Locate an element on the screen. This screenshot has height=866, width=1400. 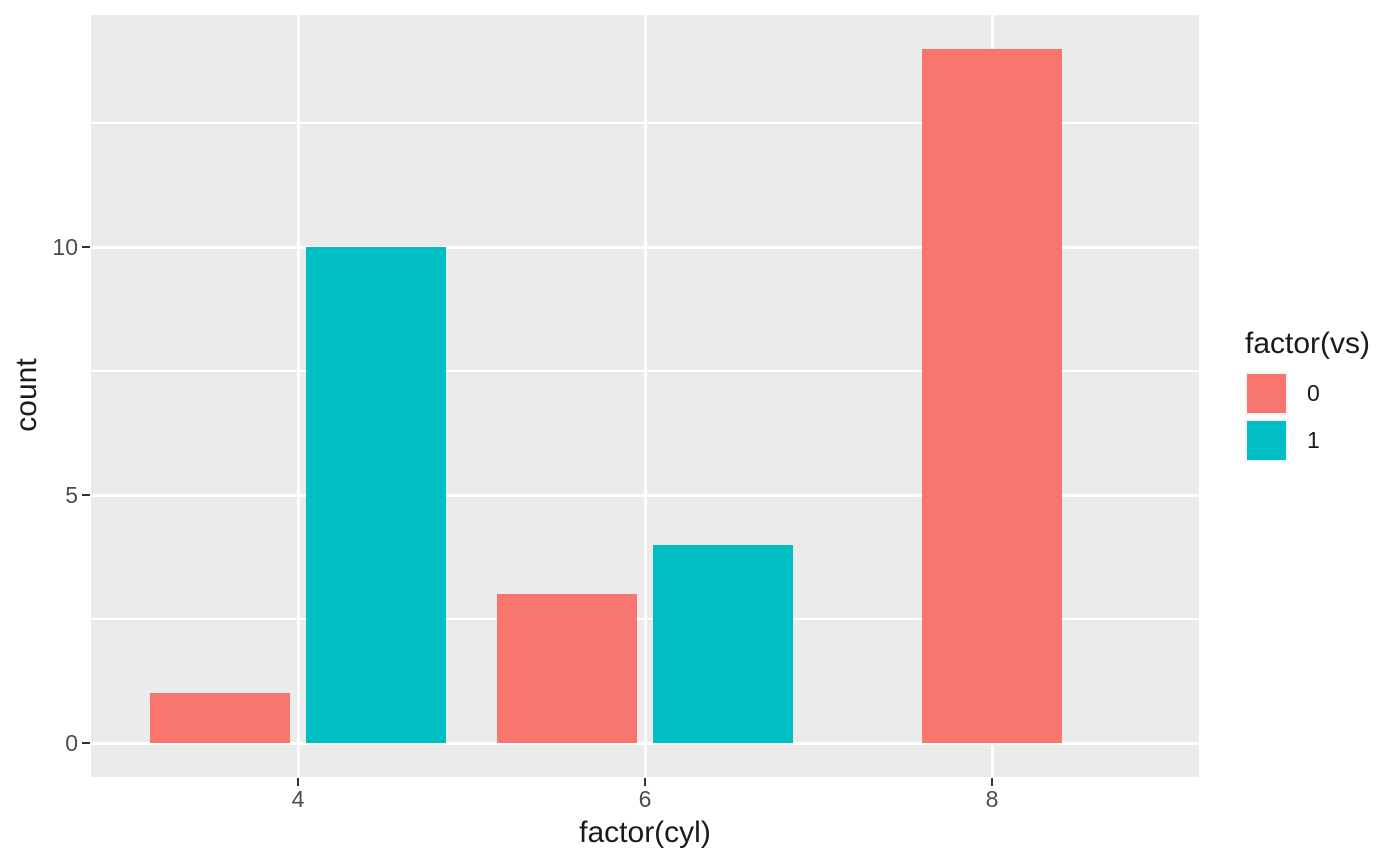
legend-title: factor(vs) is located at coordinates (1308, 343).